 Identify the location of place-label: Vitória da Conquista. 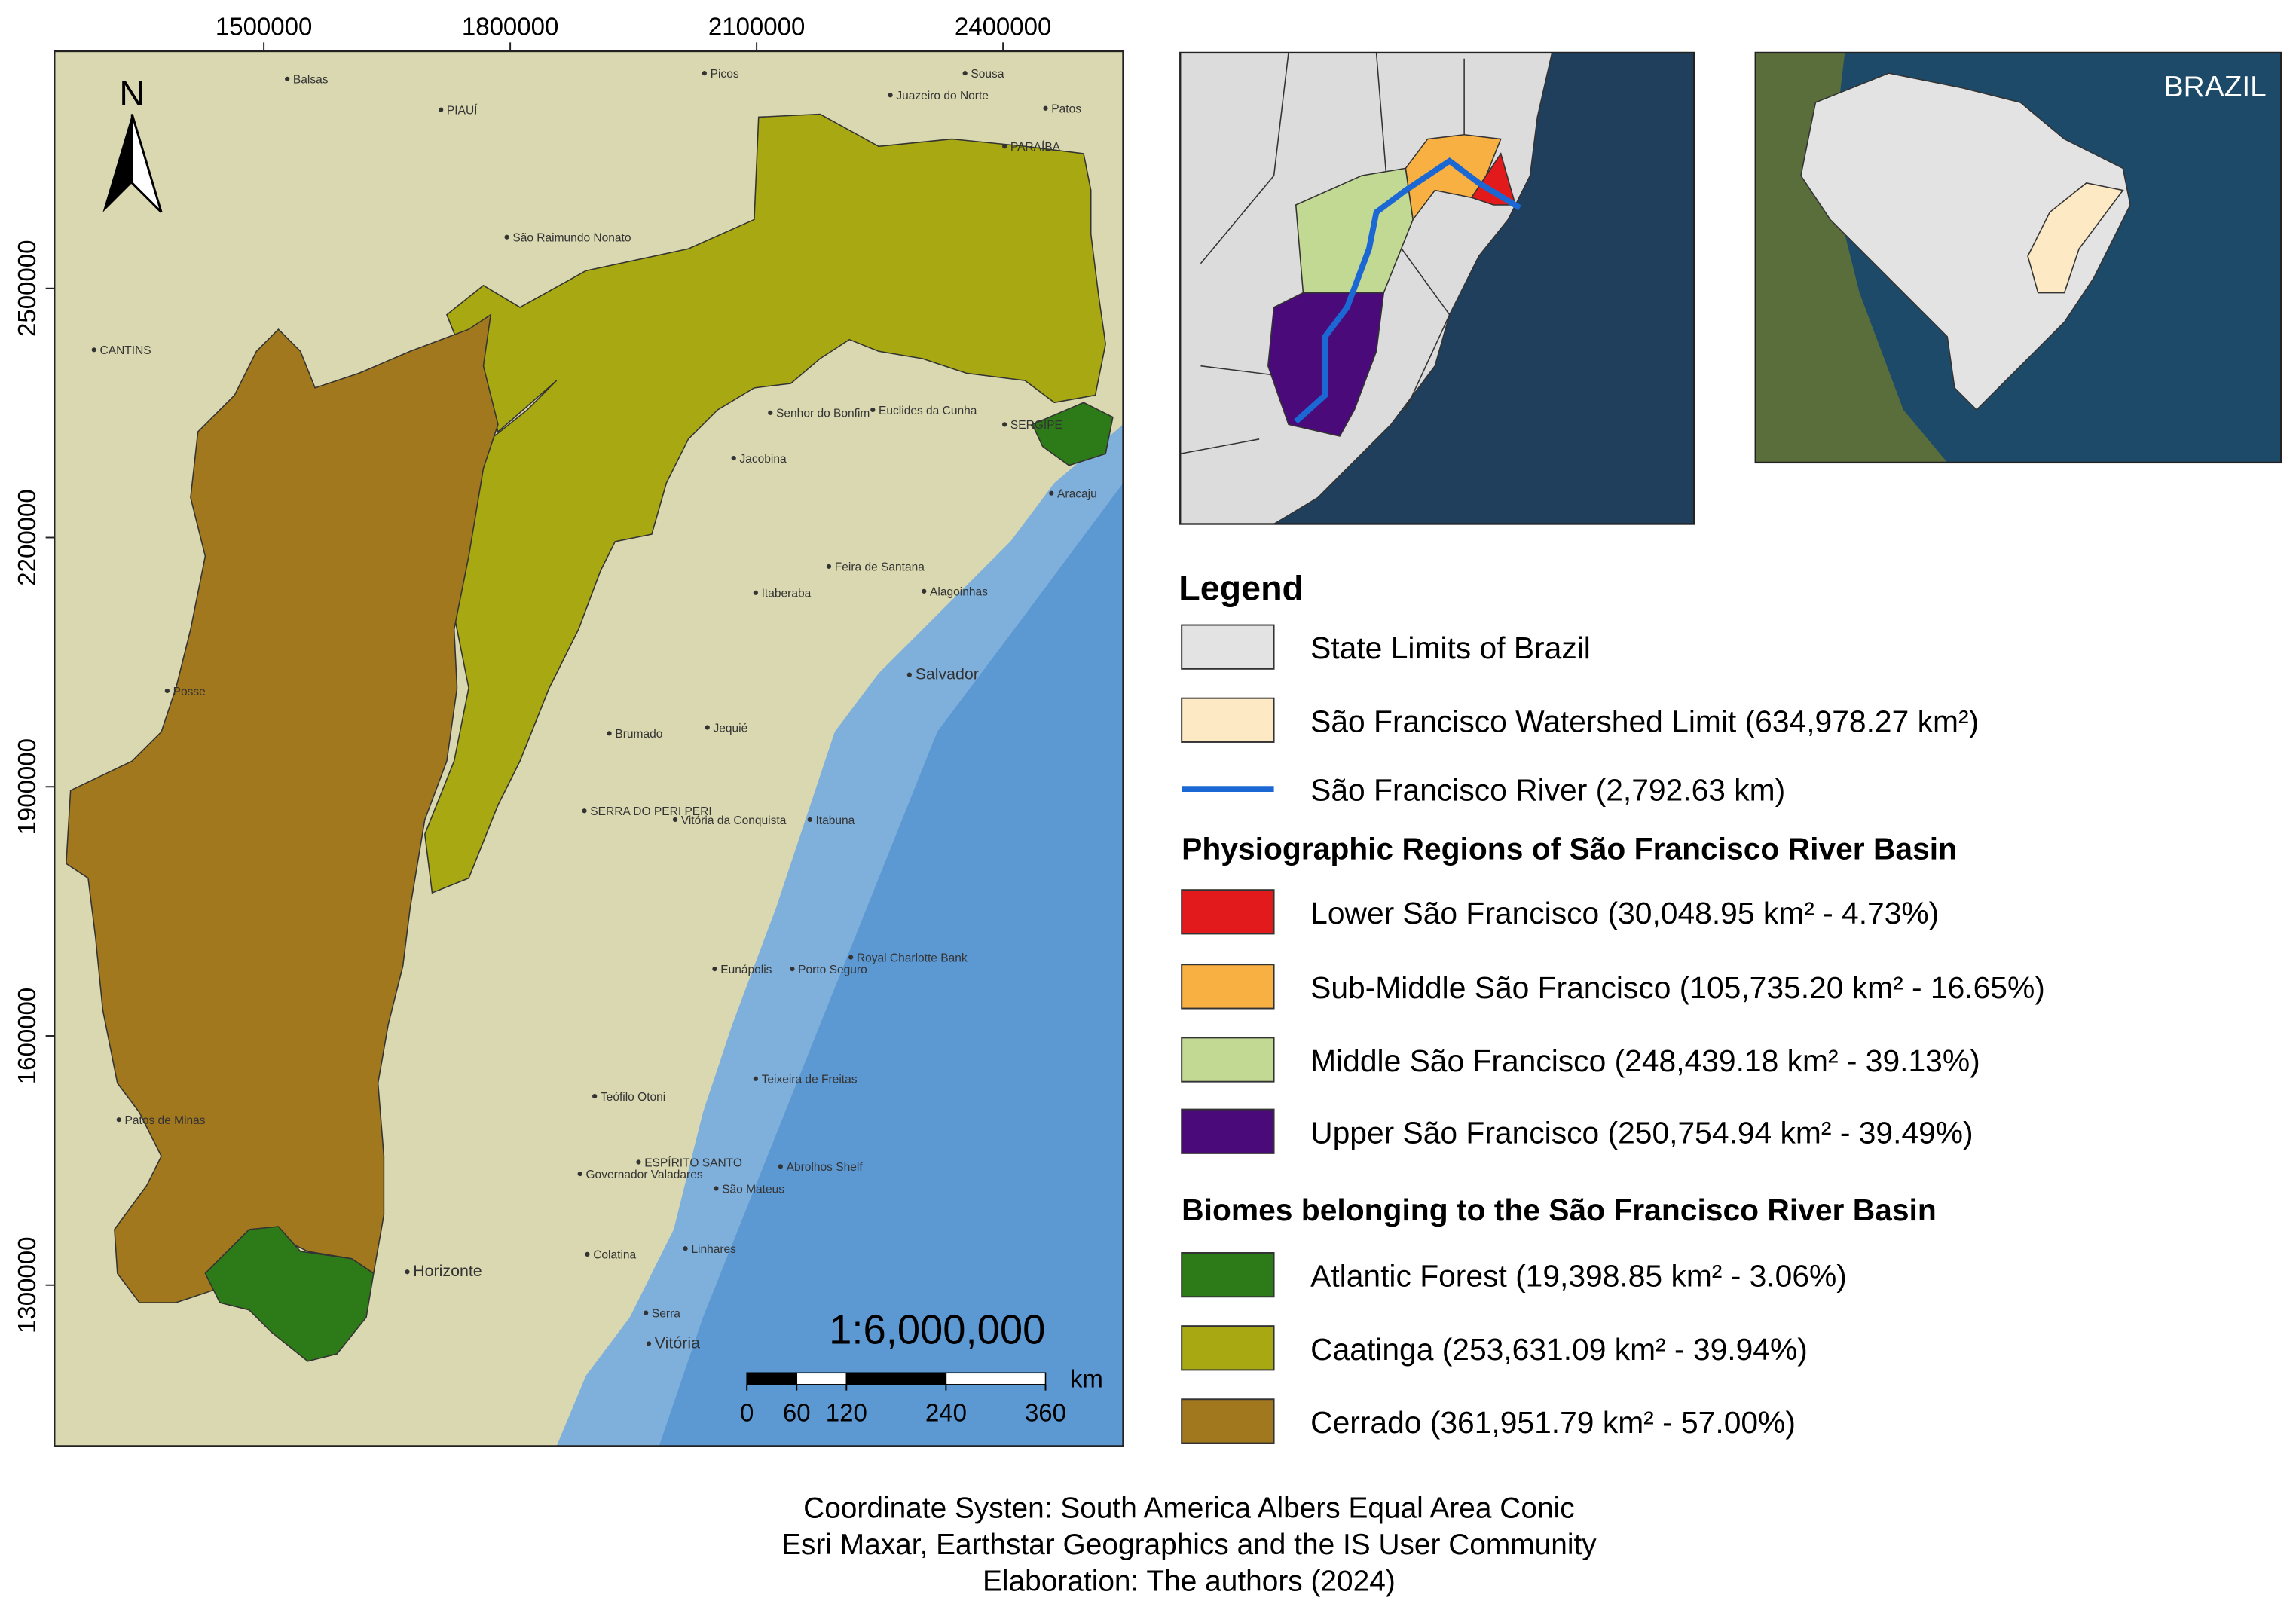
(734, 820).